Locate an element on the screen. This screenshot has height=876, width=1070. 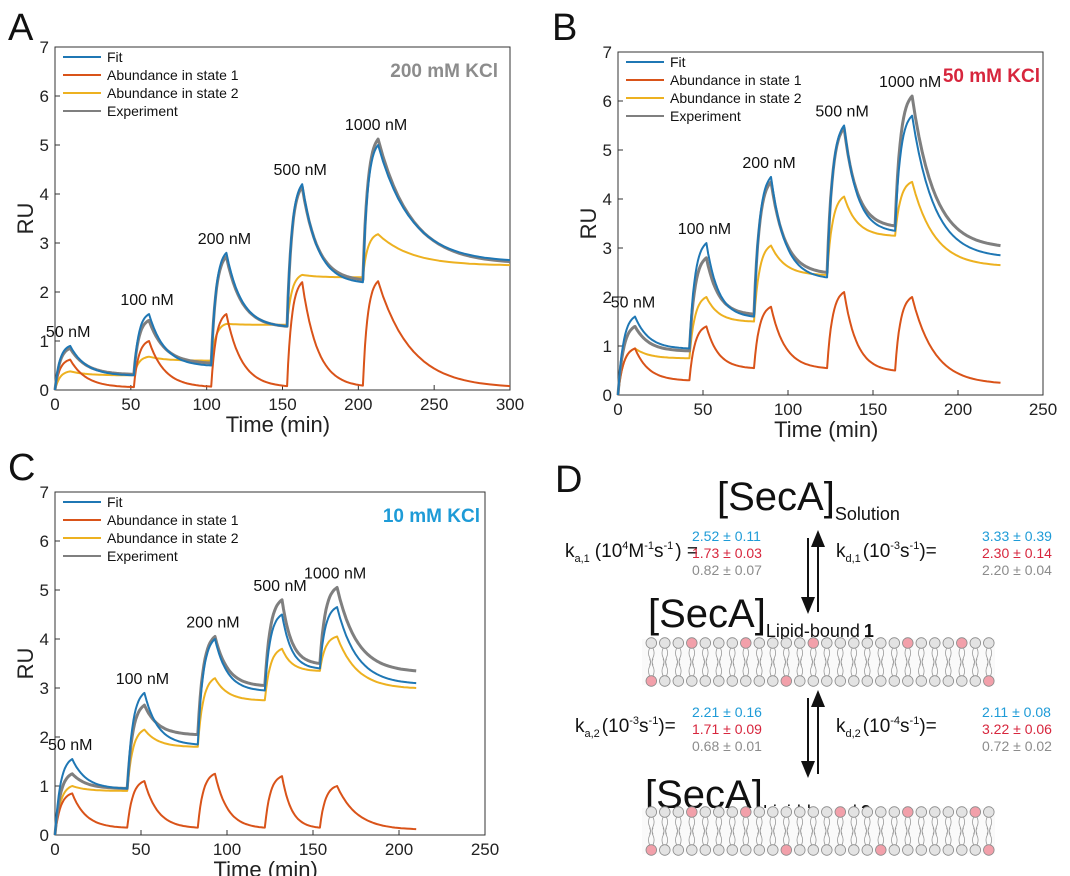
concentration-label: 50 nM is located at coordinates (70, 745).